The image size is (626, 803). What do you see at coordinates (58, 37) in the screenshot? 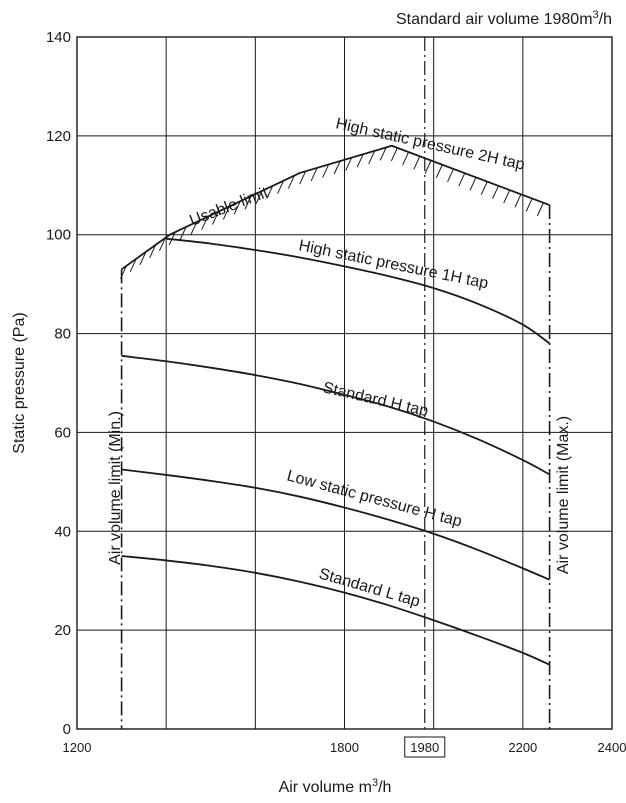
I see `y-tick-label: 140` at bounding box center [58, 37].